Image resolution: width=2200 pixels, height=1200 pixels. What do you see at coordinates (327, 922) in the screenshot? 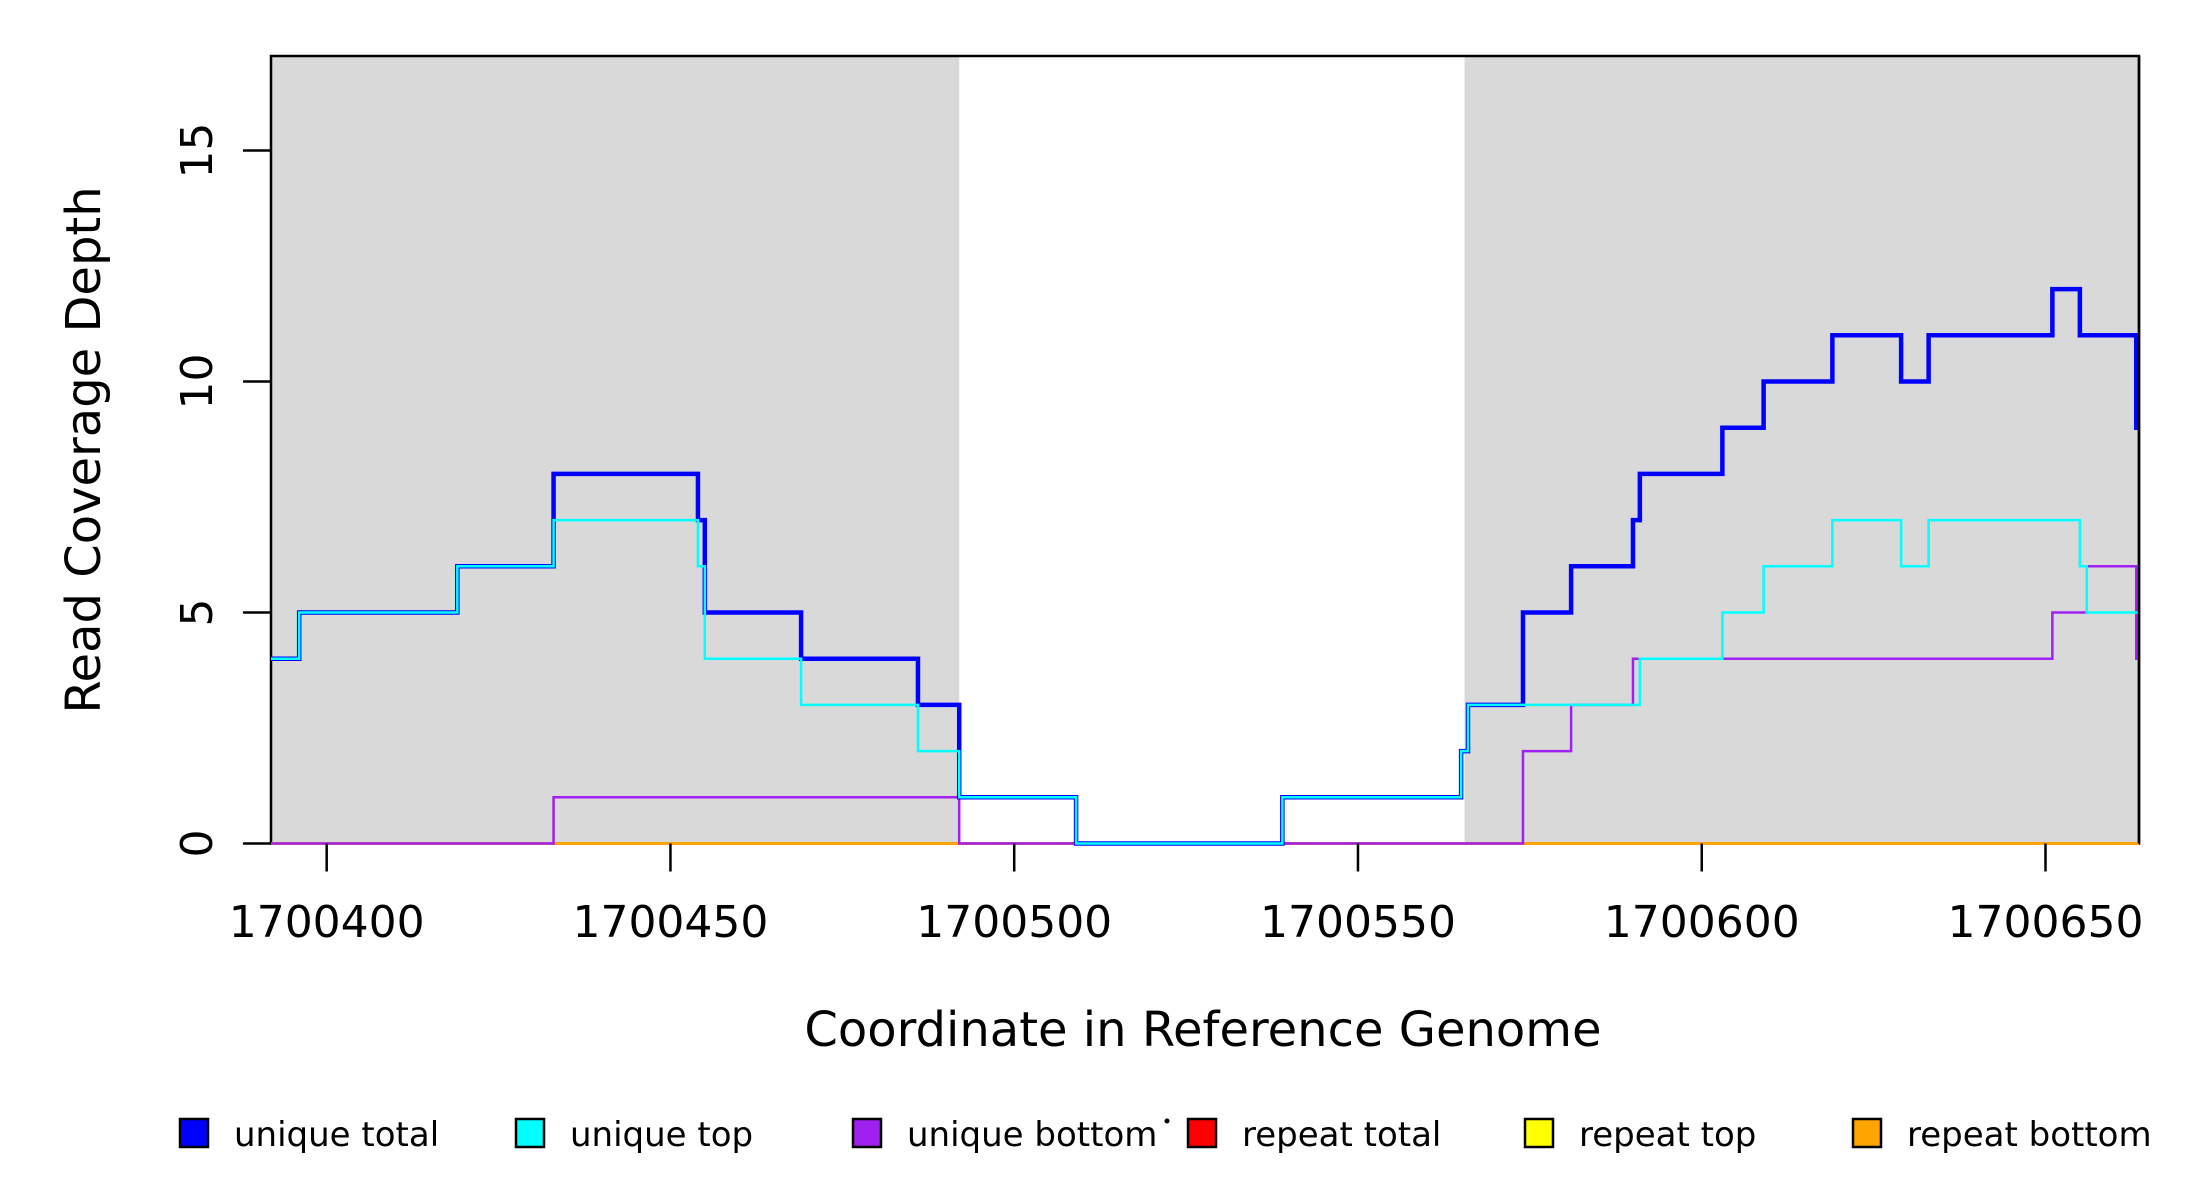
I see `x-tick-label: 1700400` at bounding box center [327, 922].